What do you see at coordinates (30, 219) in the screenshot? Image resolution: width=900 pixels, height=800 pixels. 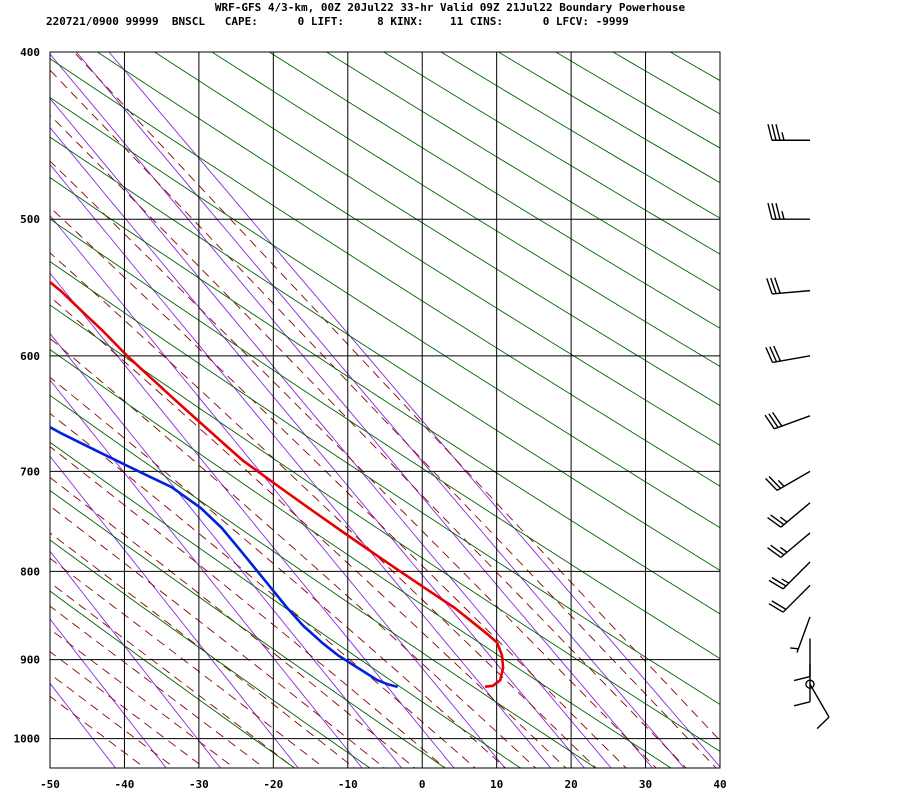 I see `pressure-tick-label: 500` at bounding box center [30, 219].